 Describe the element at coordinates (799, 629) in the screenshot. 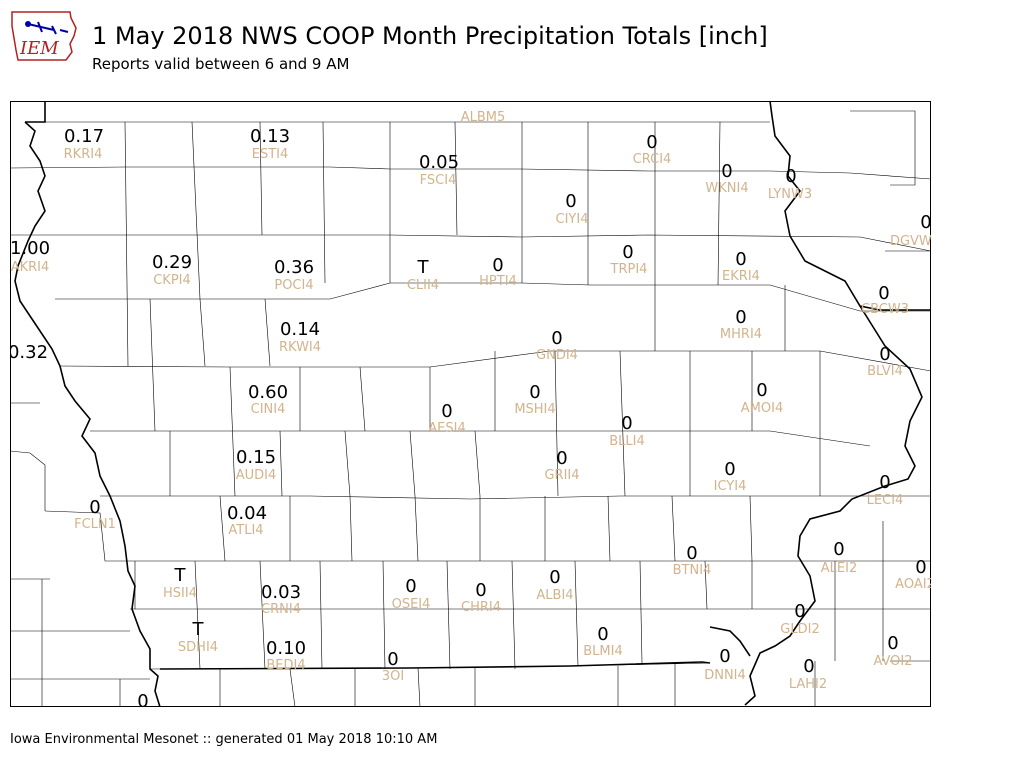

I see `station-id-label: GLDI2` at that location.